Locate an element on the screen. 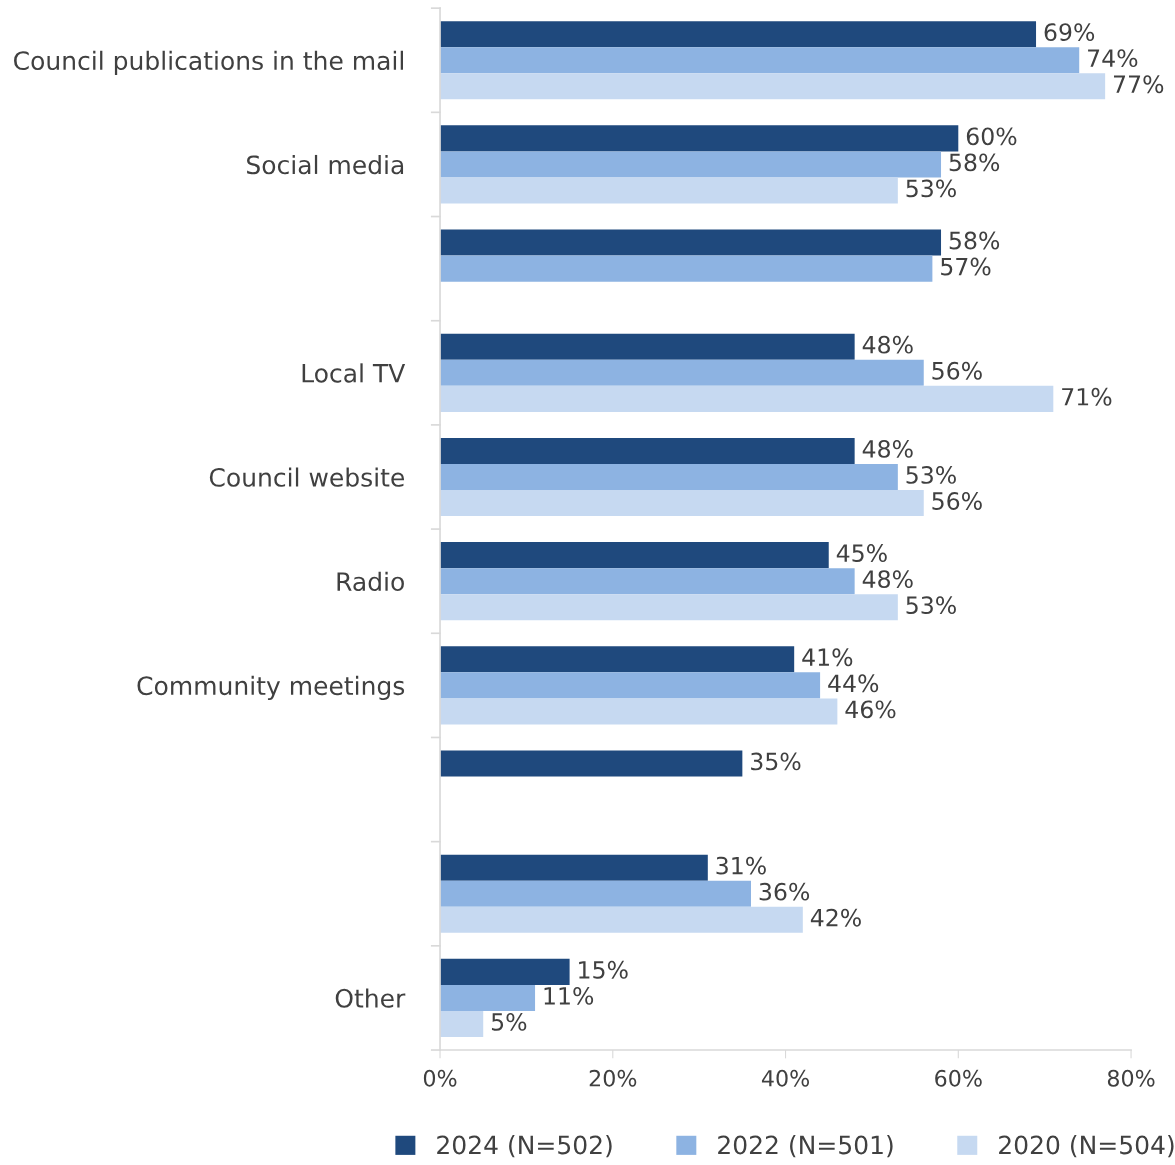 Image resolution: width=1175 pixels, height=1165 pixels. text: 71% is located at coordinates (1087, 396).